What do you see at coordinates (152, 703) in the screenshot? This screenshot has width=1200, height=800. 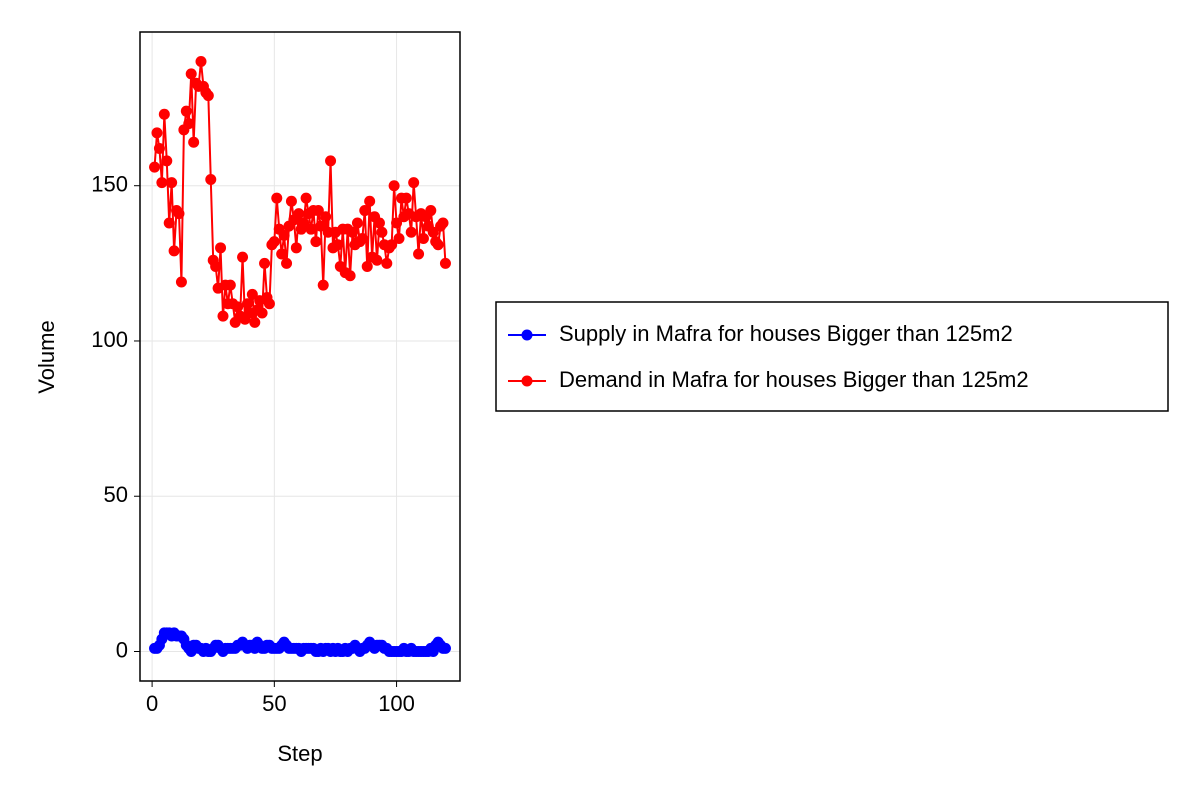 I see `x-tick-label: 0` at bounding box center [152, 703].